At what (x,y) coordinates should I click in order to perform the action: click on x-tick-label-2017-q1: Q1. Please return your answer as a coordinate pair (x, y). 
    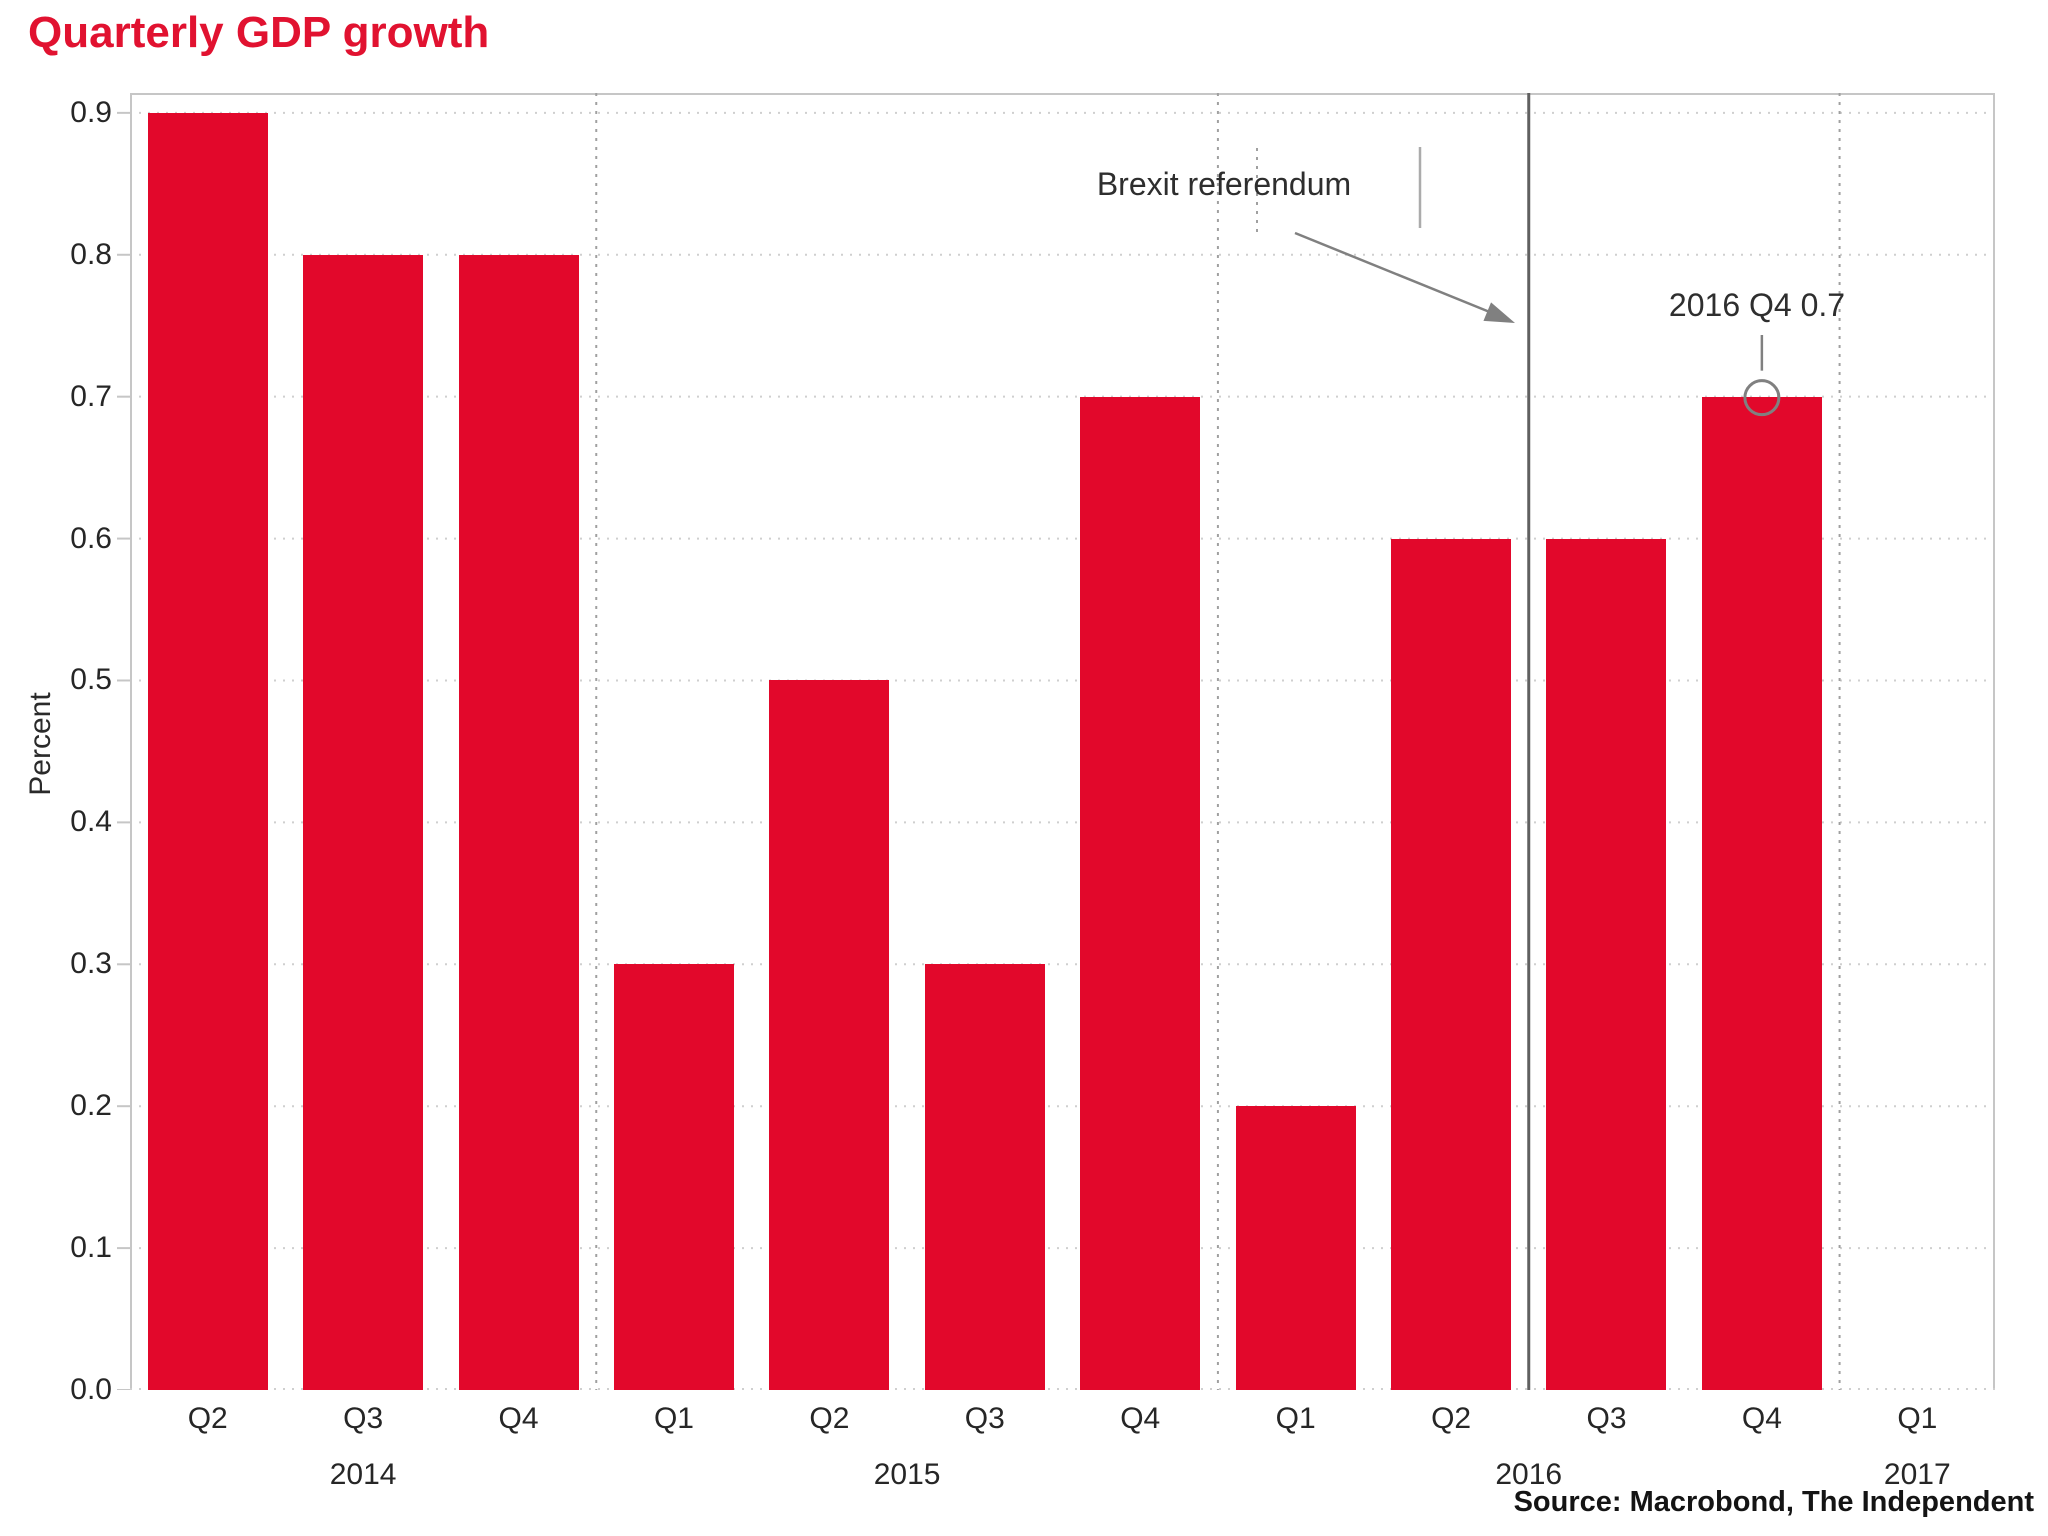
    Looking at the image, I should click on (1917, 1418).